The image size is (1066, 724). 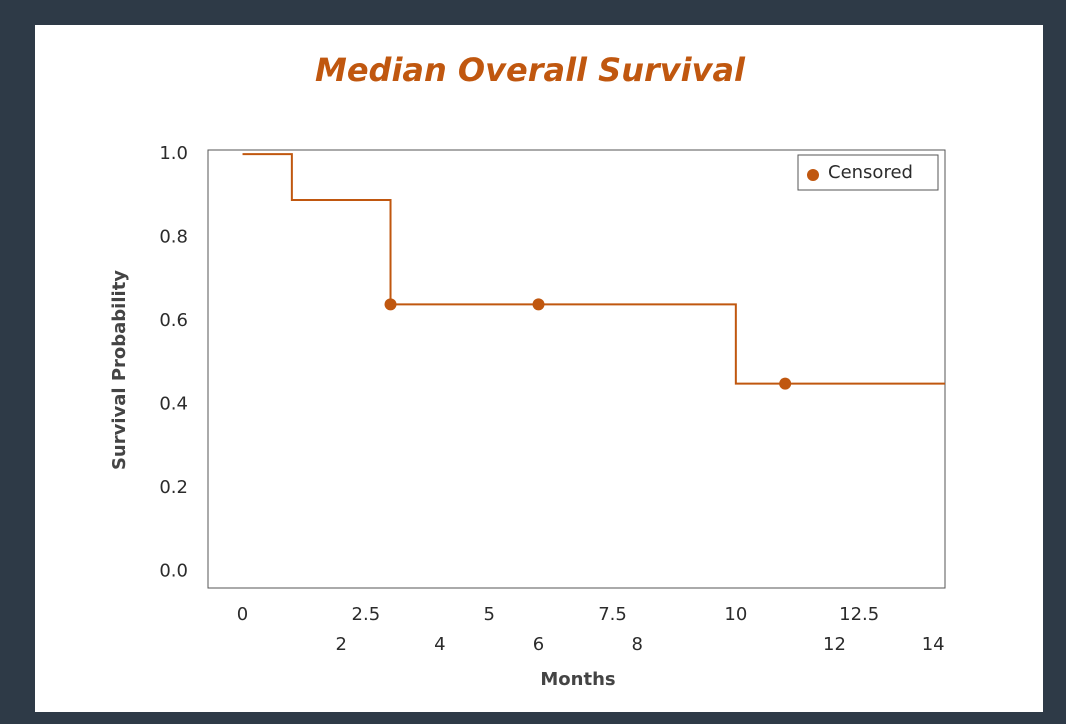 I want to click on y-tick-label: 0.2, so click(x=173, y=487).